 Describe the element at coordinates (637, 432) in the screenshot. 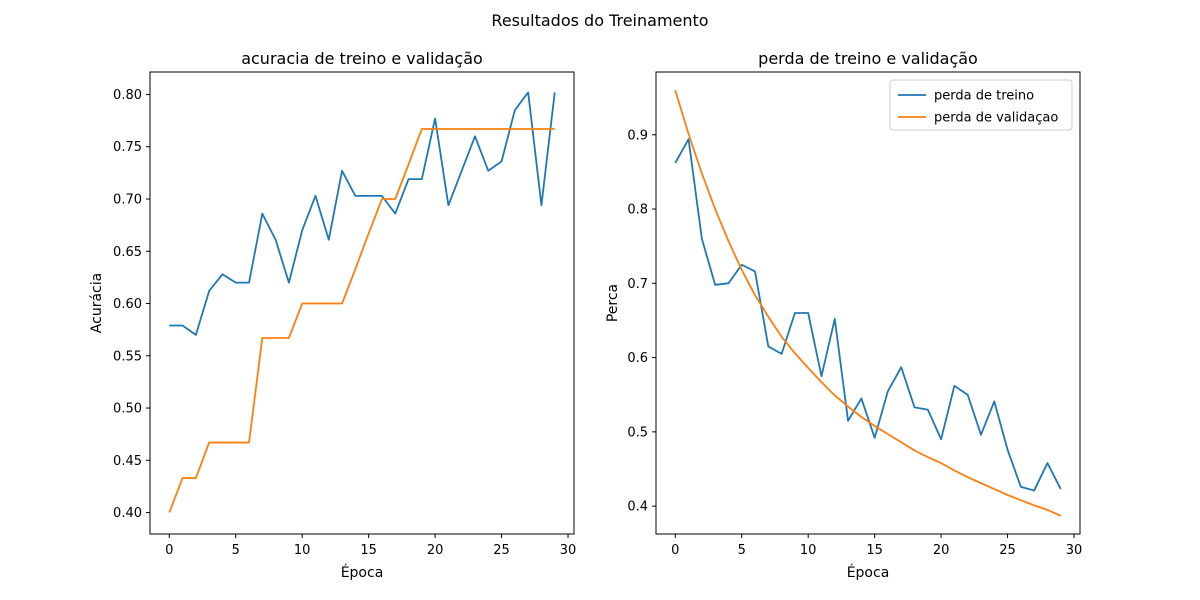

I see `loss-y-tick-label: 0.5` at that location.